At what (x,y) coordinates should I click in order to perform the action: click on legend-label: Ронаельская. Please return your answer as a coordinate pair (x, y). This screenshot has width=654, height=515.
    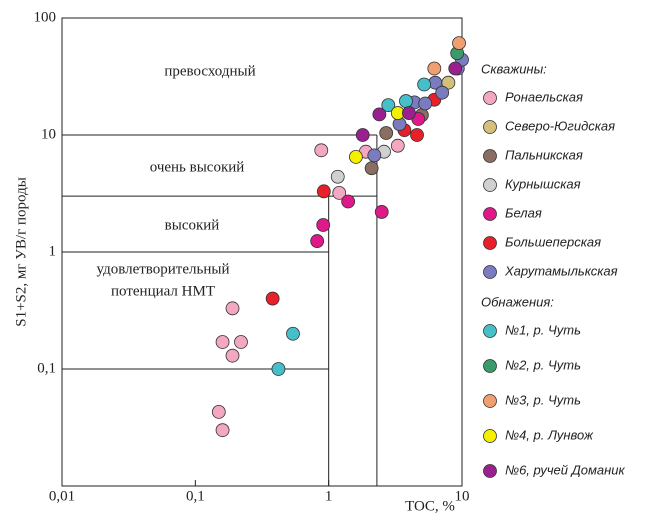
    Looking at the image, I should click on (544, 96).